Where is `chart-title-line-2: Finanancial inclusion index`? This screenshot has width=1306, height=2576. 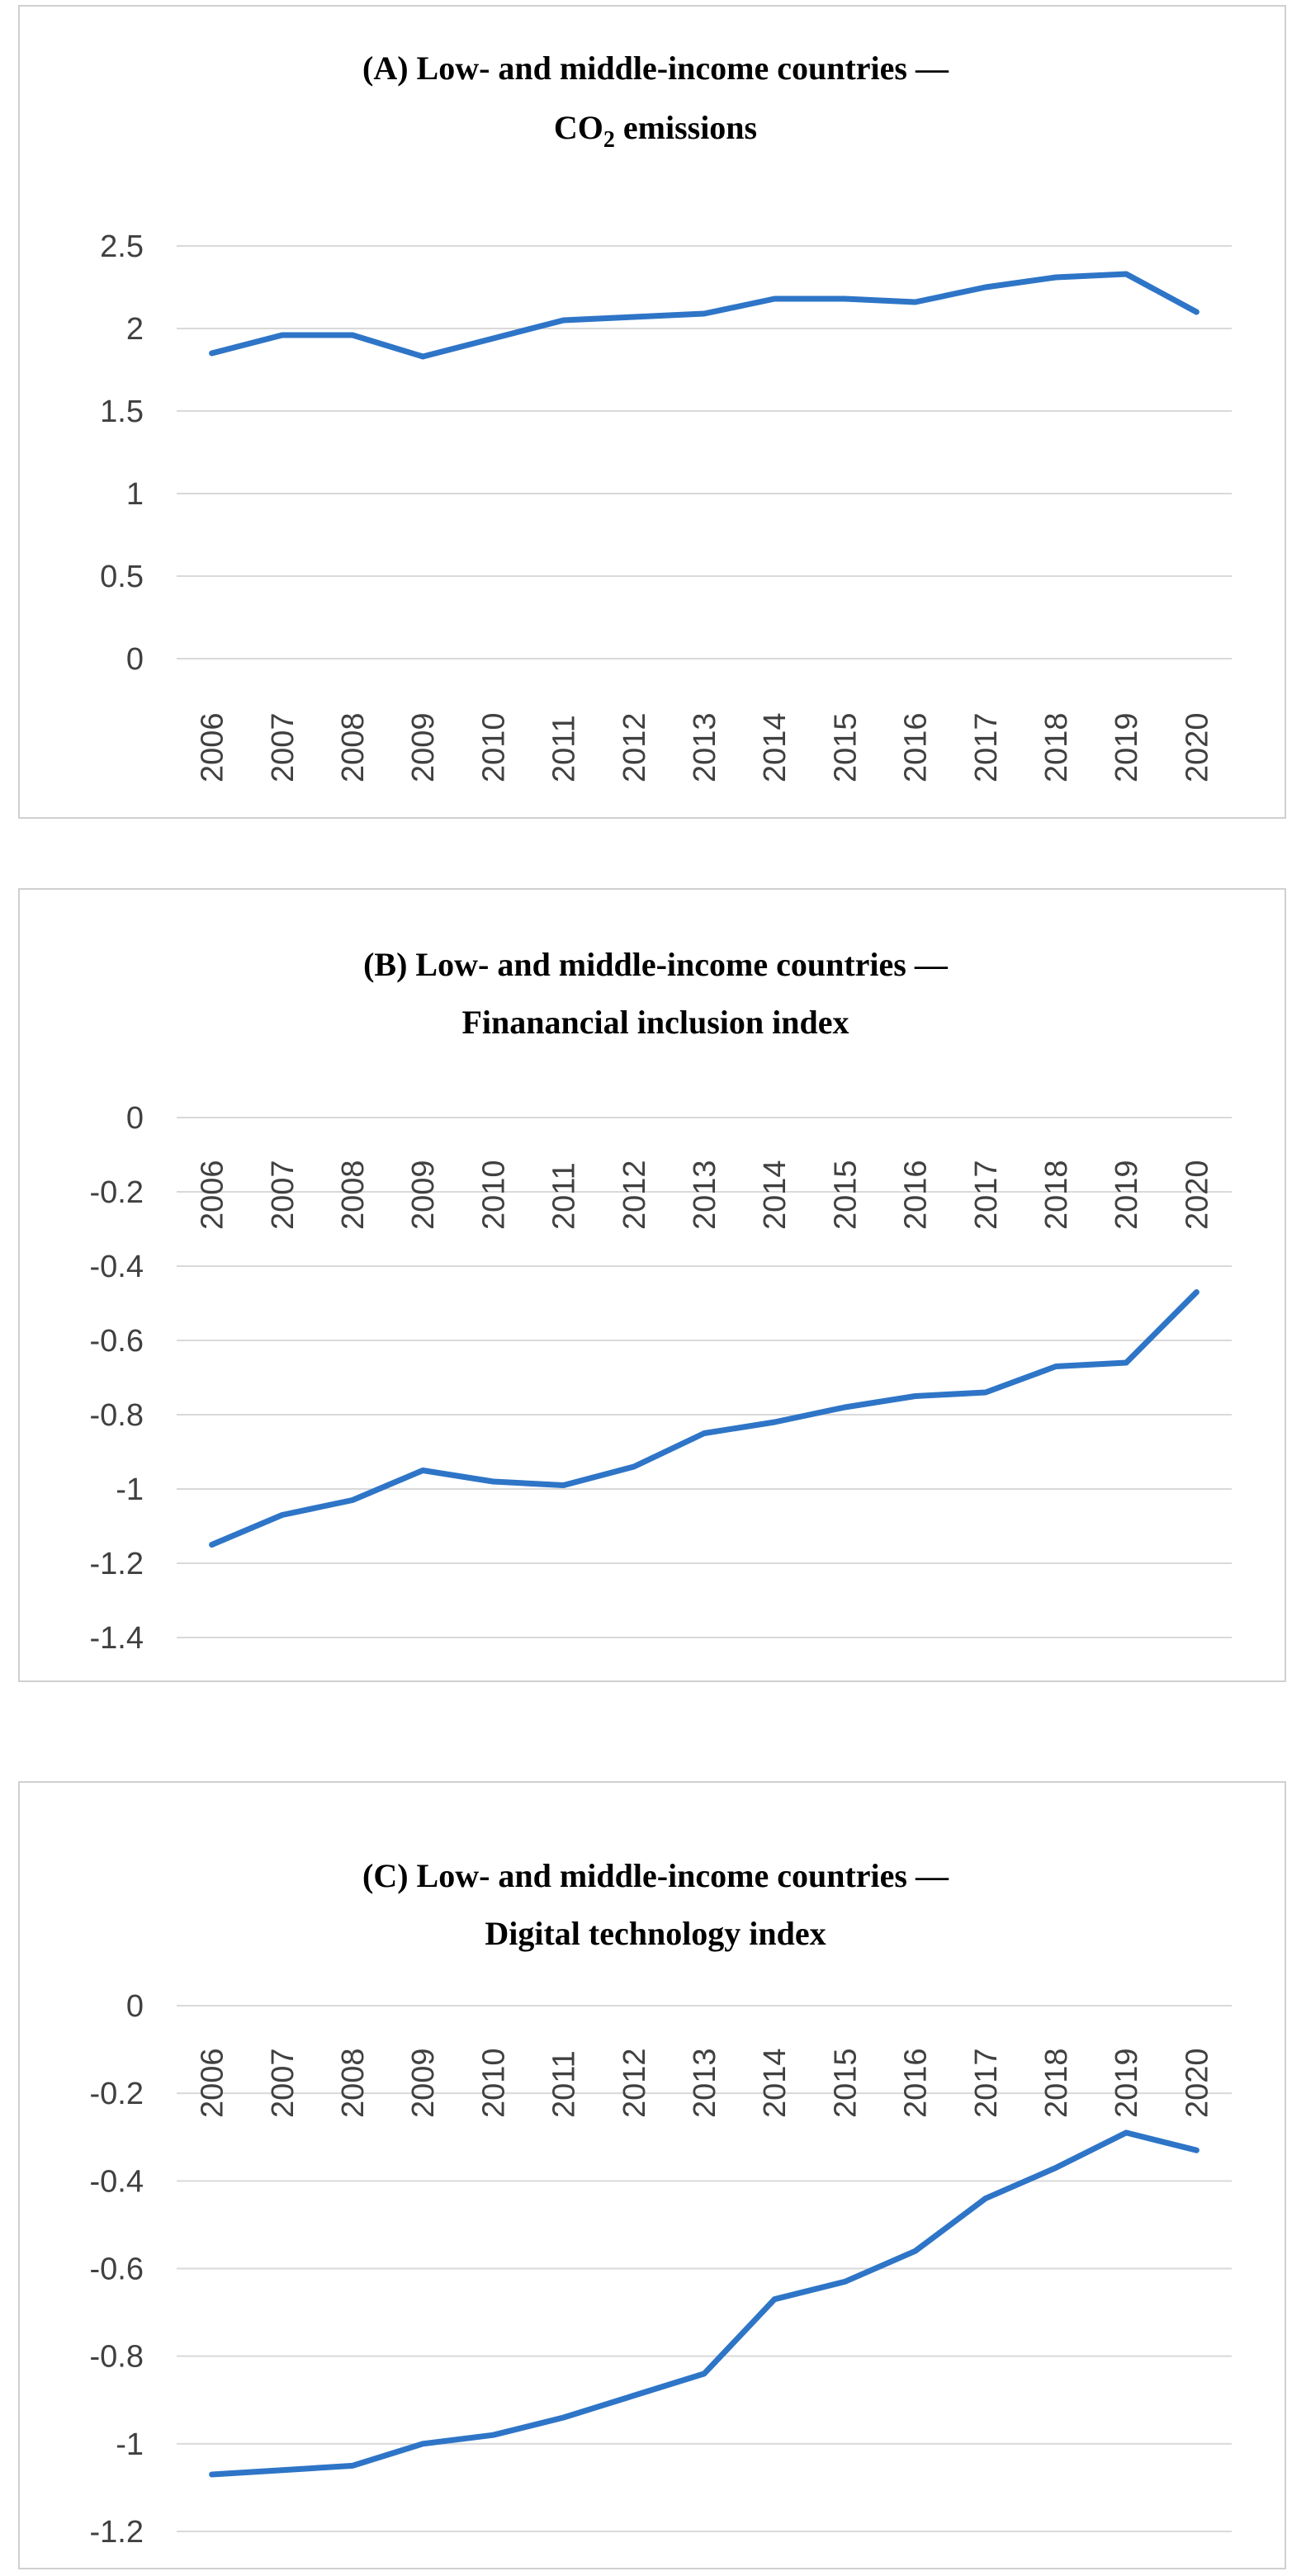 chart-title-line-2: Finanancial inclusion index is located at coordinates (655, 1023).